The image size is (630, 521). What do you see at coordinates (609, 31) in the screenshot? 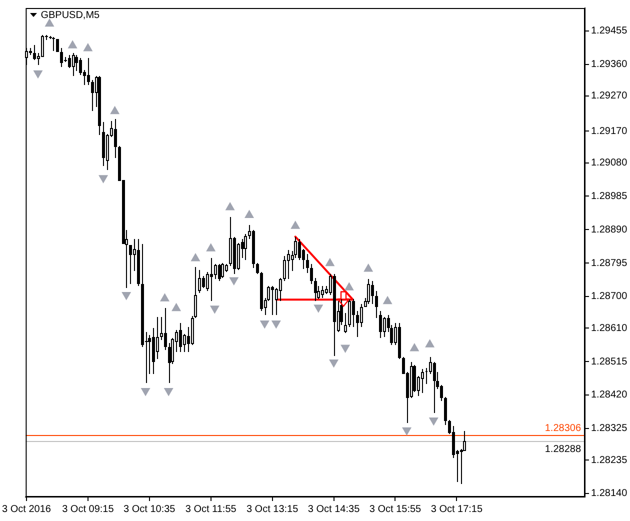
I see `y-tick-label: 1.29455` at bounding box center [609, 31].